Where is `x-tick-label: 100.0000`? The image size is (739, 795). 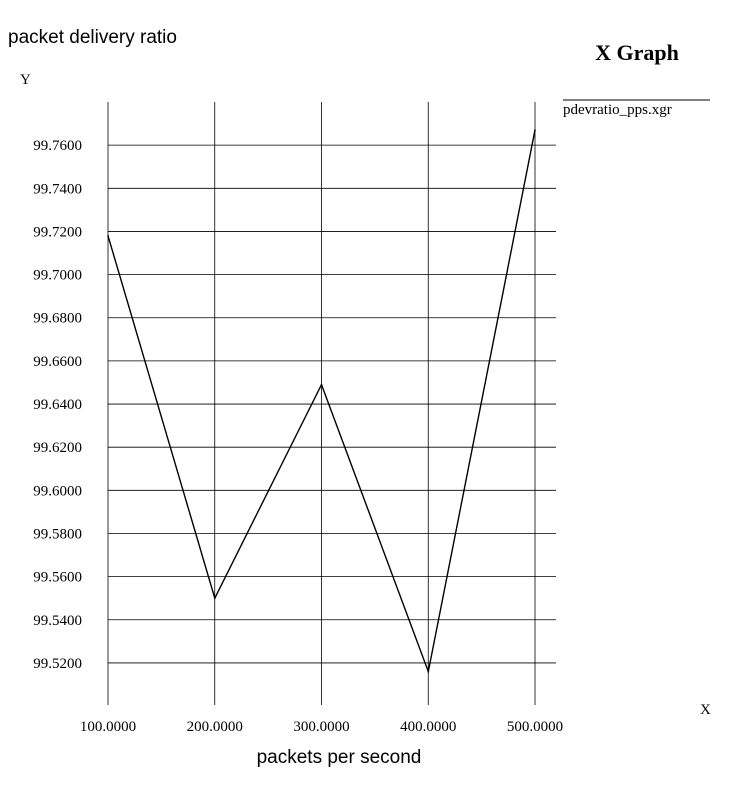 x-tick-label: 100.0000 is located at coordinates (108, 727).